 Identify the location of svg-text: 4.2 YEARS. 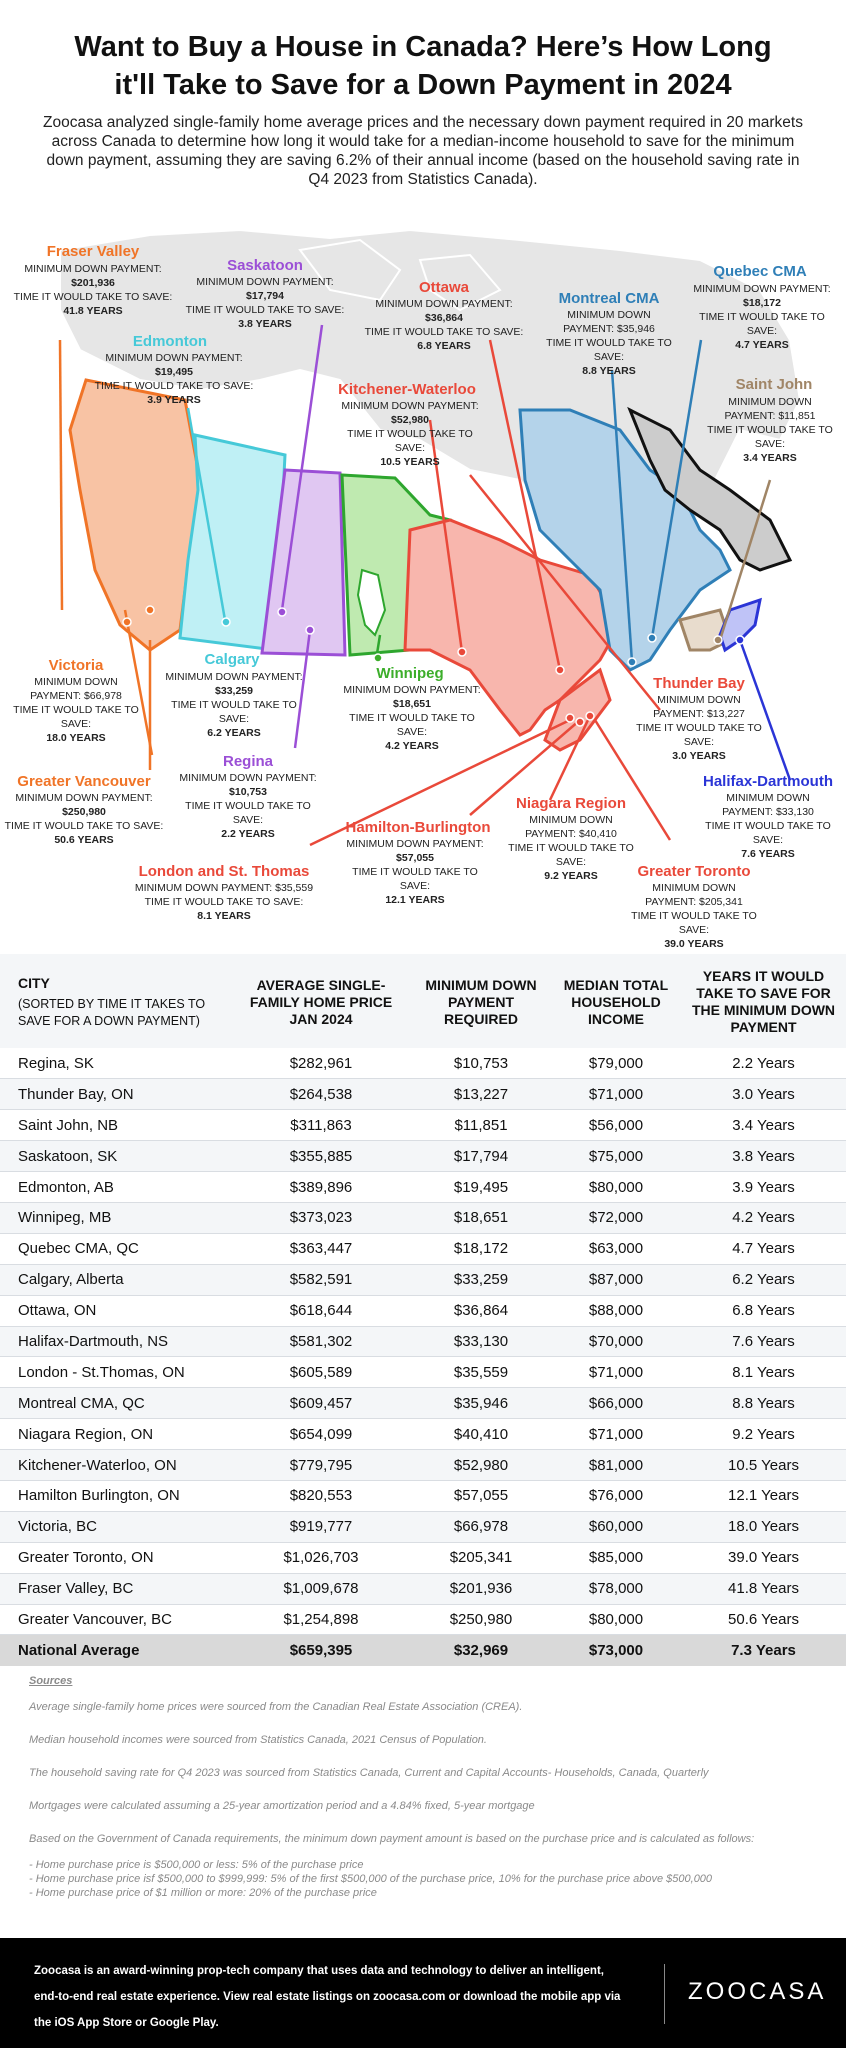
(412, 746).